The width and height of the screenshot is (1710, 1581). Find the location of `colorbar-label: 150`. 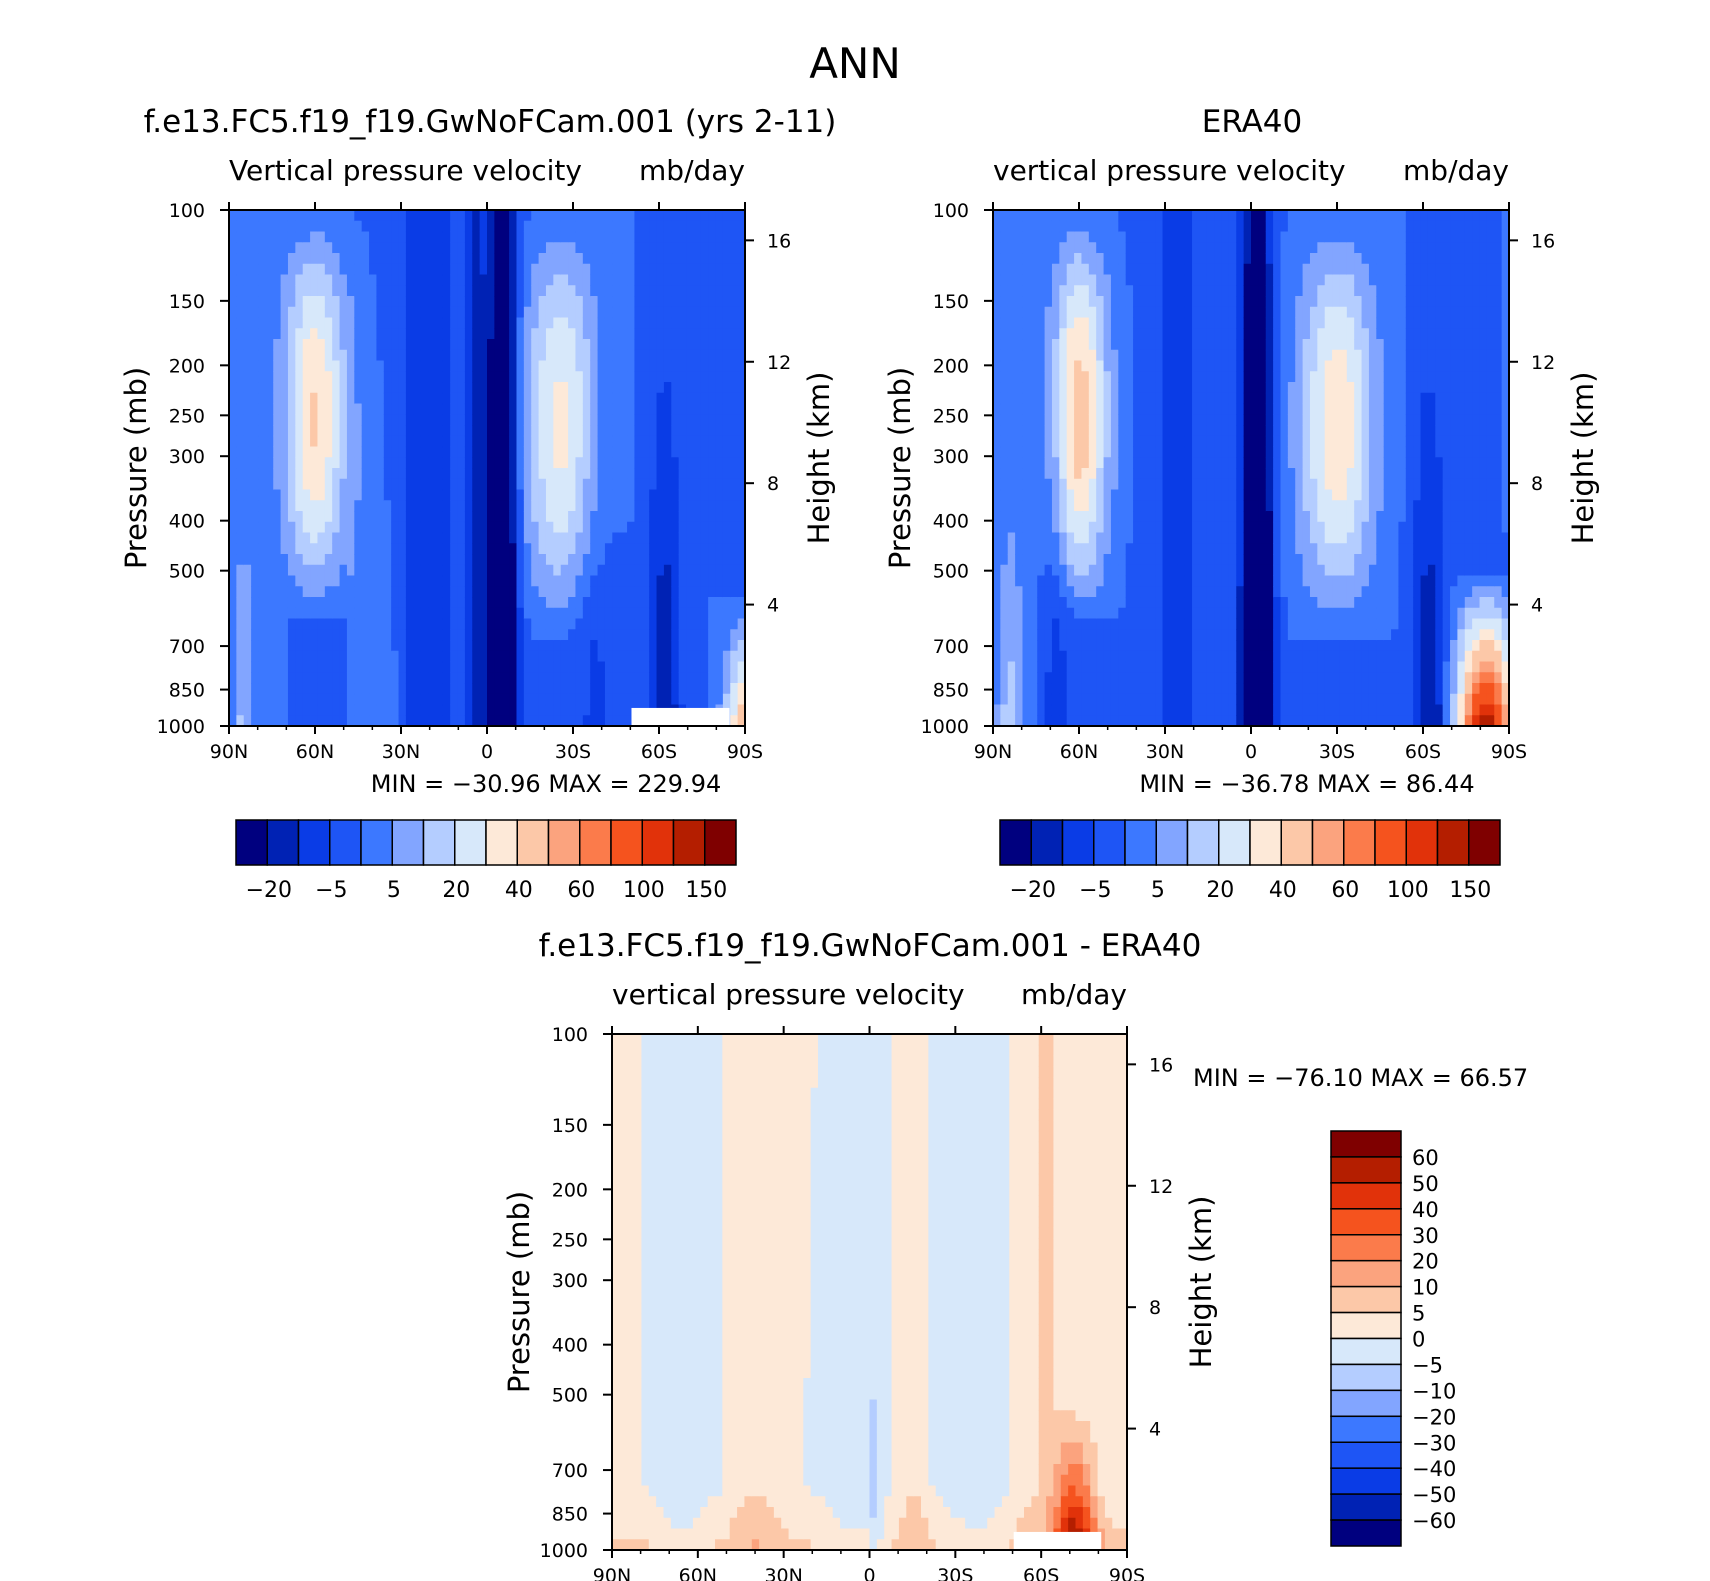

colorbar-label: 150 is located at coordinates (706, 890).